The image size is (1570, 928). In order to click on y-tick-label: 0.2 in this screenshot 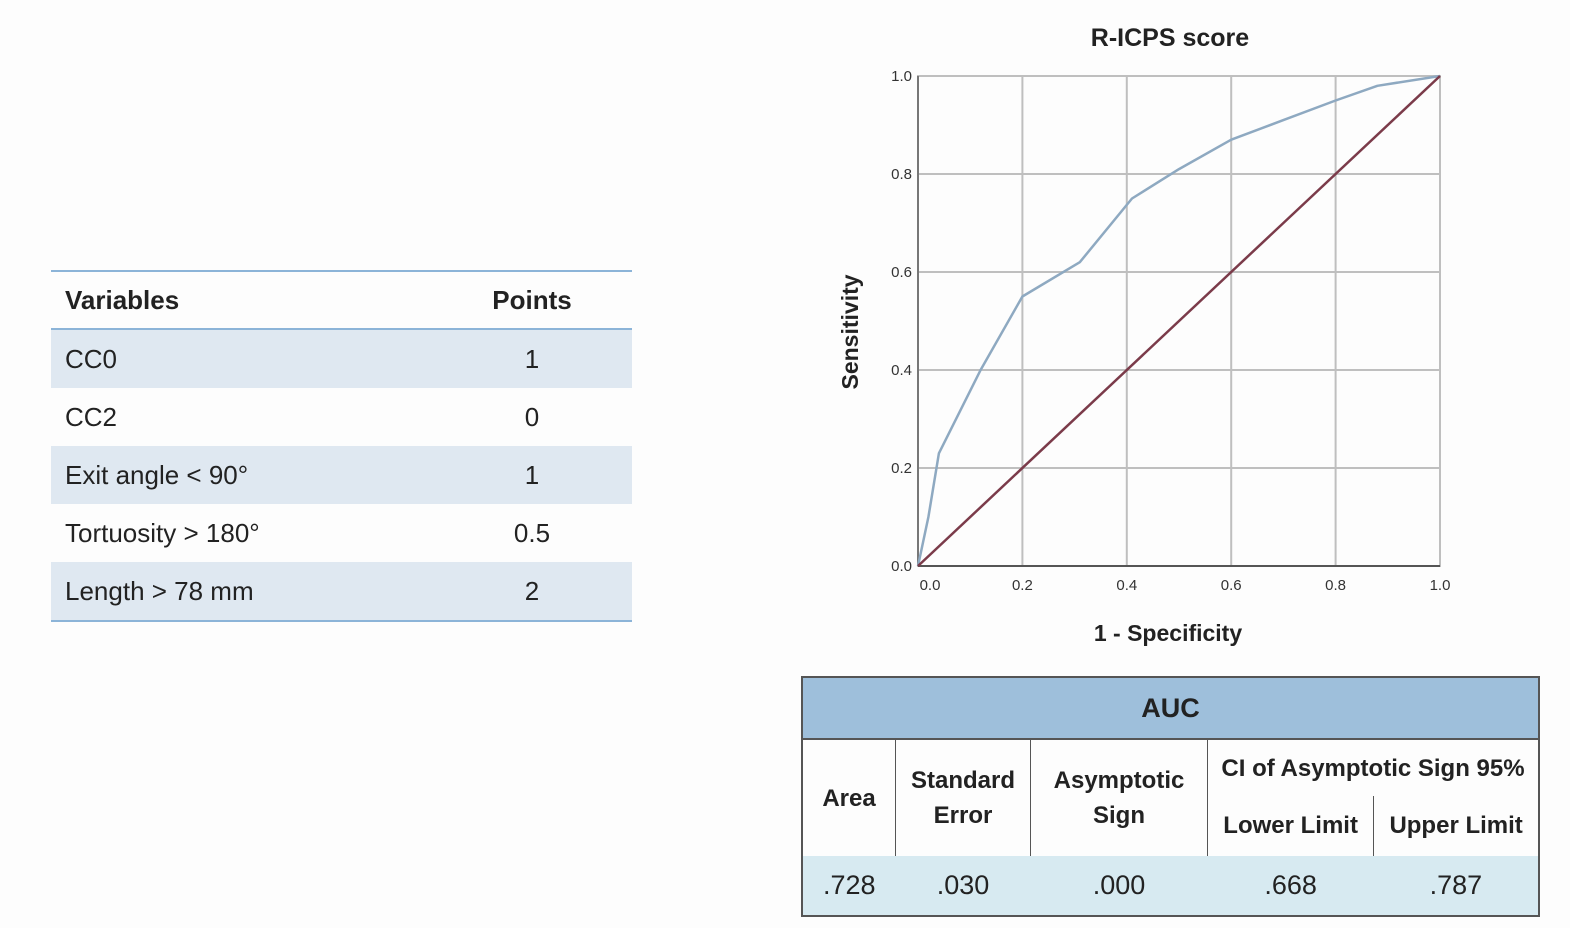, I will do `click(901, 468)`.